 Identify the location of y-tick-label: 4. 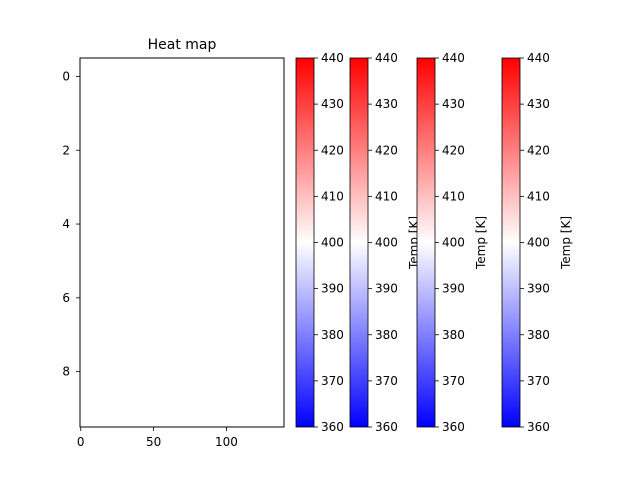
(66, 224).